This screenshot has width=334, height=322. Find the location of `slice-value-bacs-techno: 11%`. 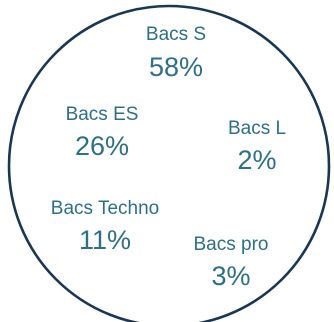

slice-value-bacs-techno: 11% is located at coordinates (105, 240).